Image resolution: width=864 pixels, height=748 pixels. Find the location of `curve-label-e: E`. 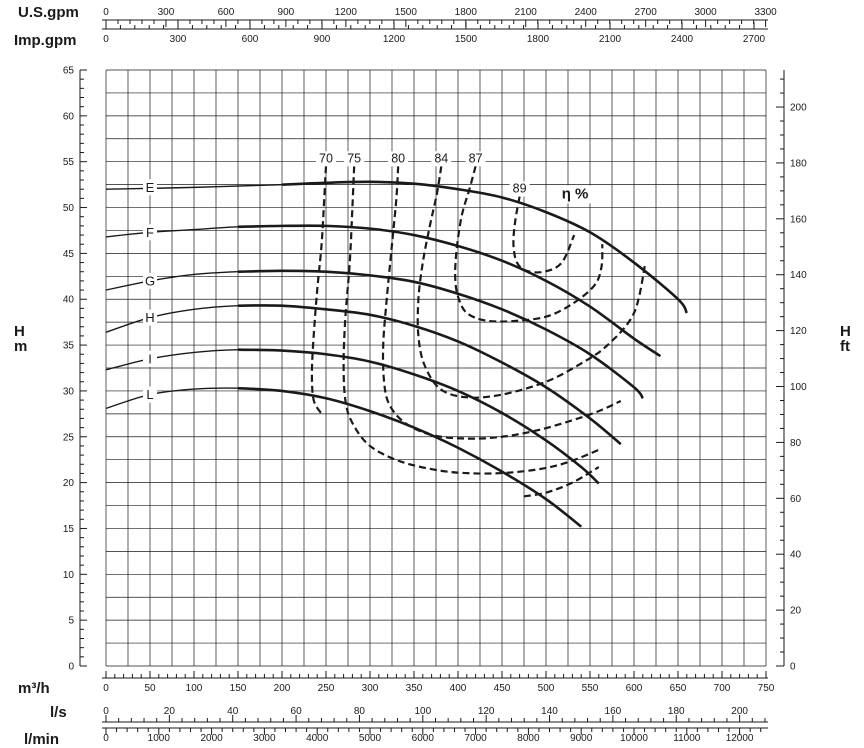

curve-label-e: E is located at coordinates (150, 187).